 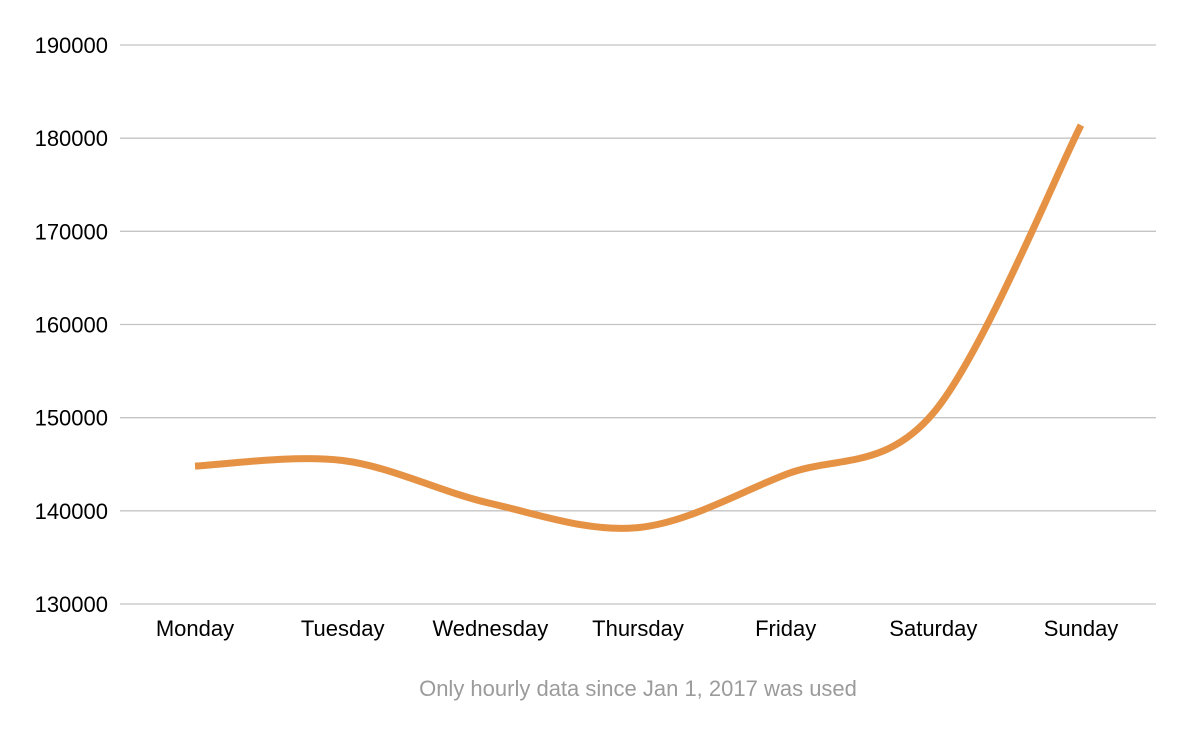 What do you see at coordinates (71, 511) in the screenshot?
I see `y-tick-label: 140000` at bounding box center [71, 511].